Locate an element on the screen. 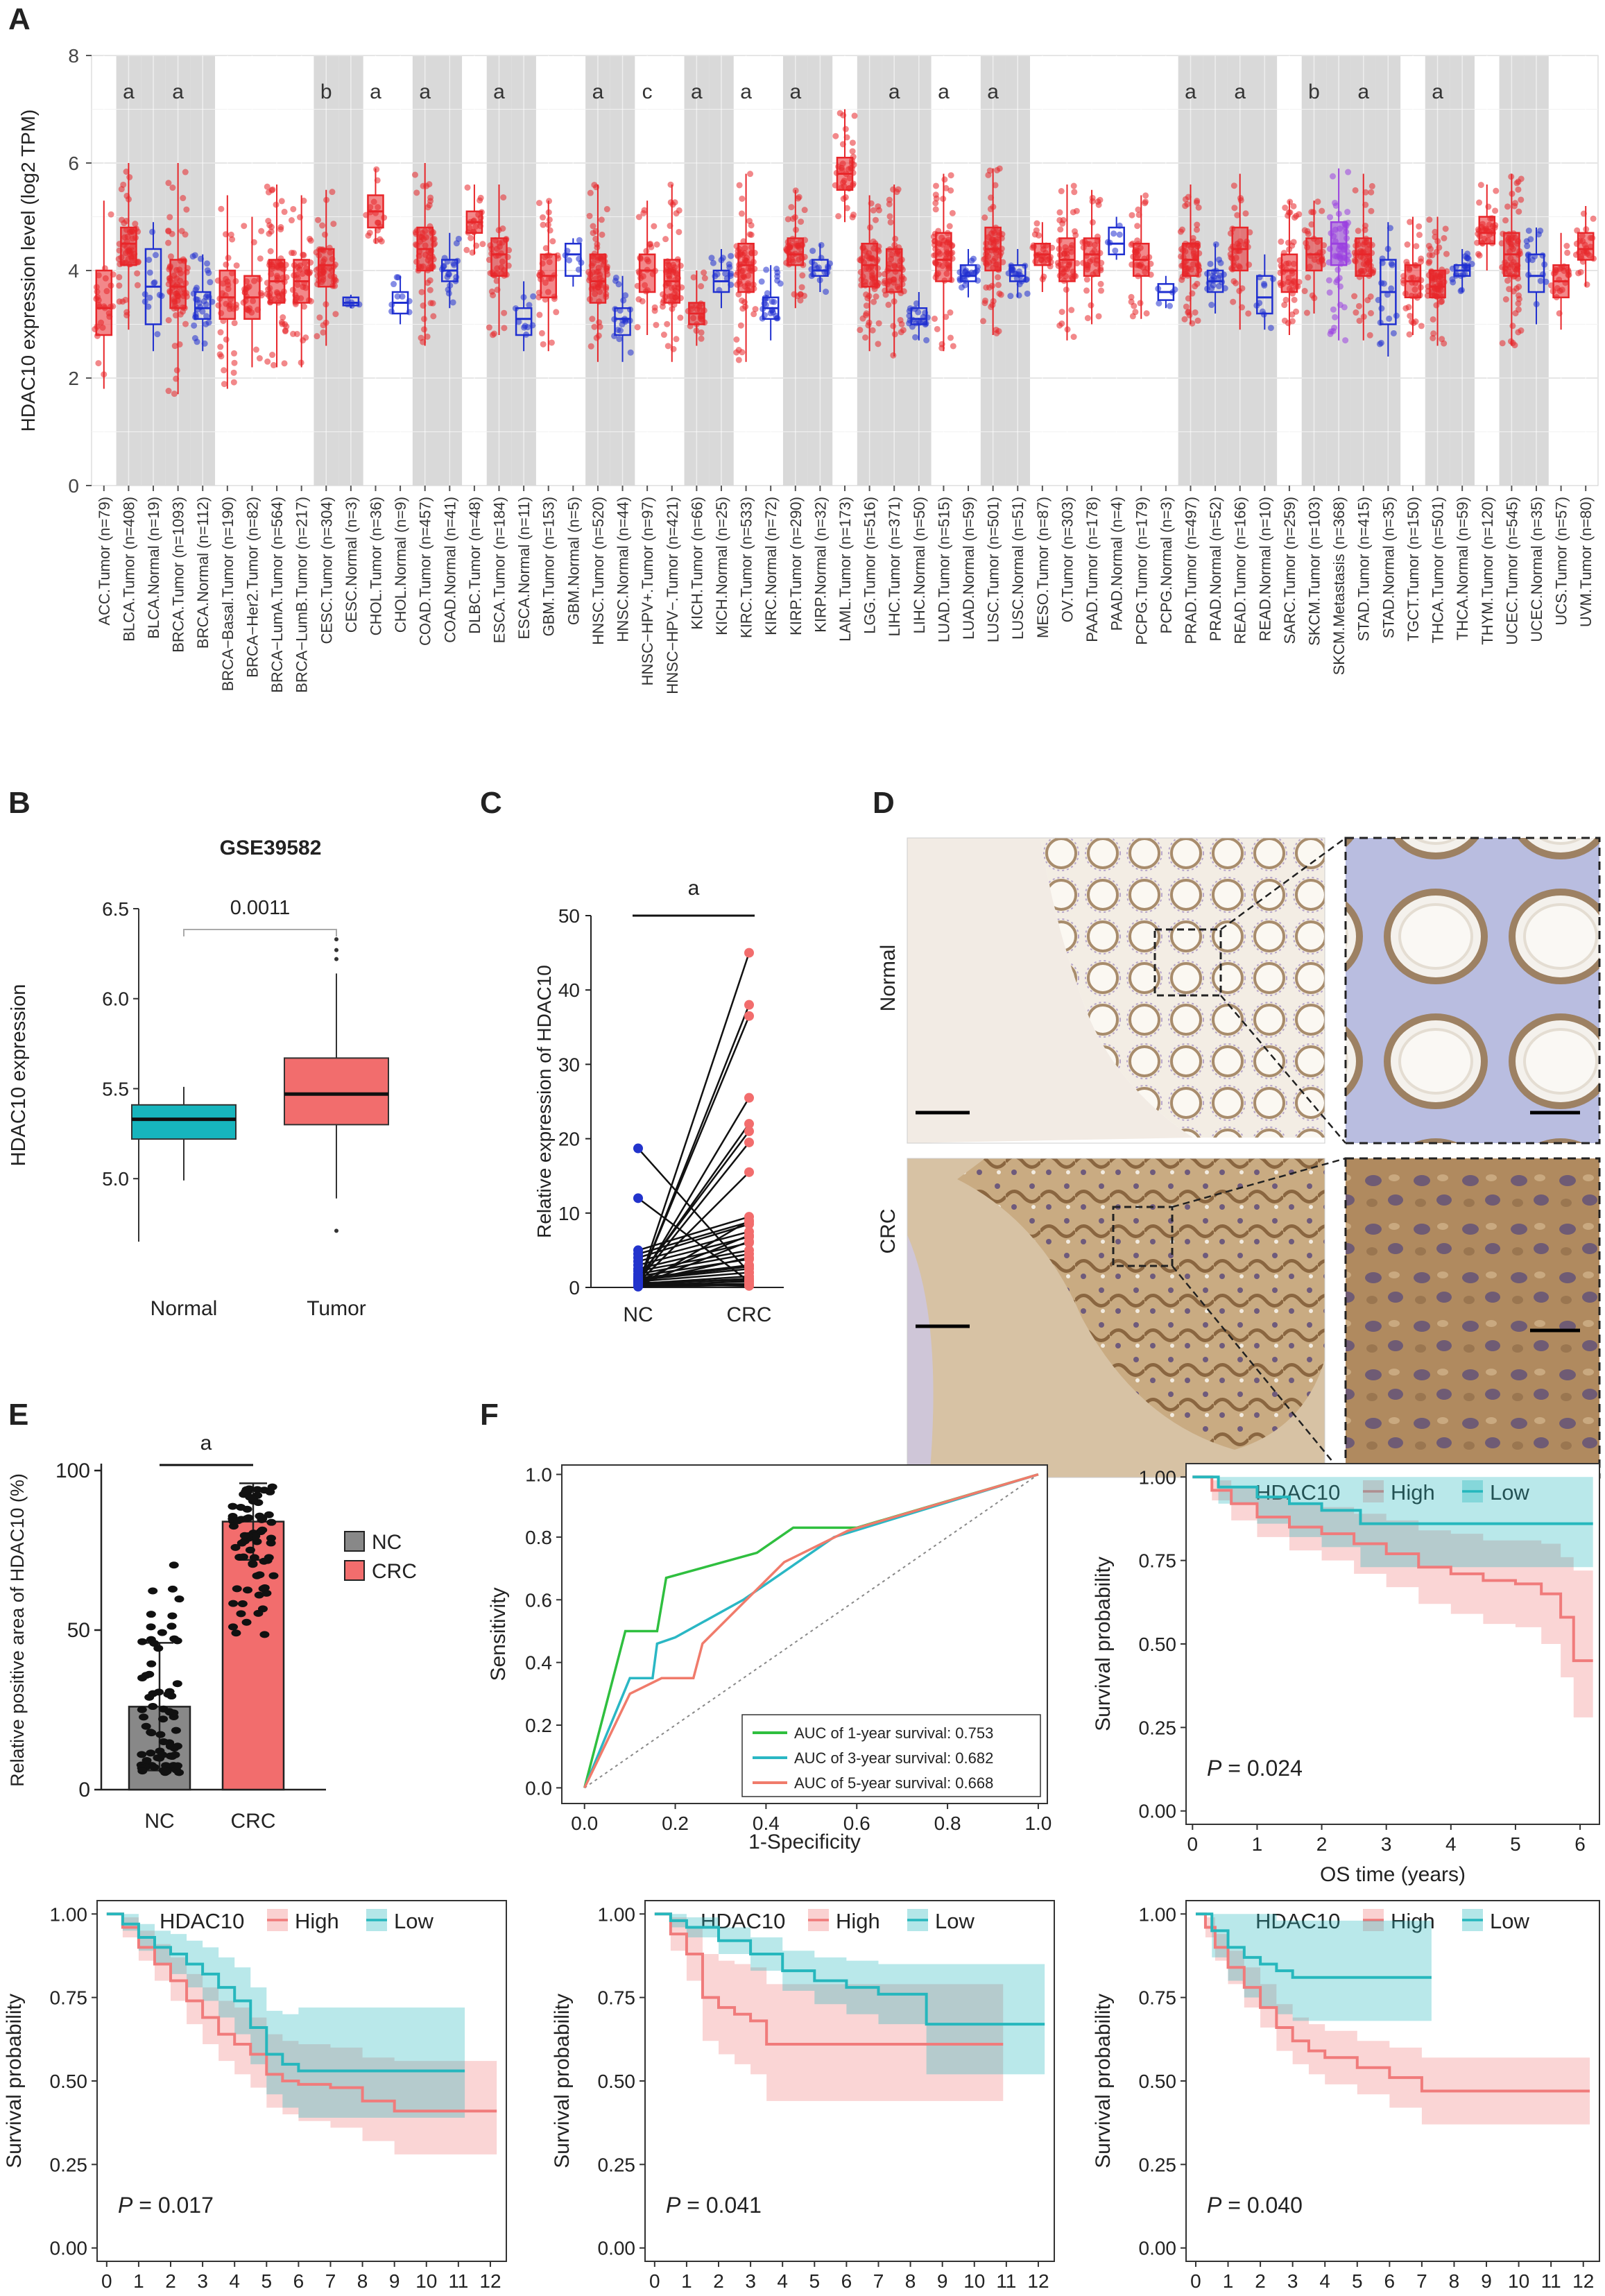 The width and height of the screenshot is (1605, 2296). panel-f-legend-label: AUC of 3-year survival: 0.682 is located at coordinates (893, 1758).